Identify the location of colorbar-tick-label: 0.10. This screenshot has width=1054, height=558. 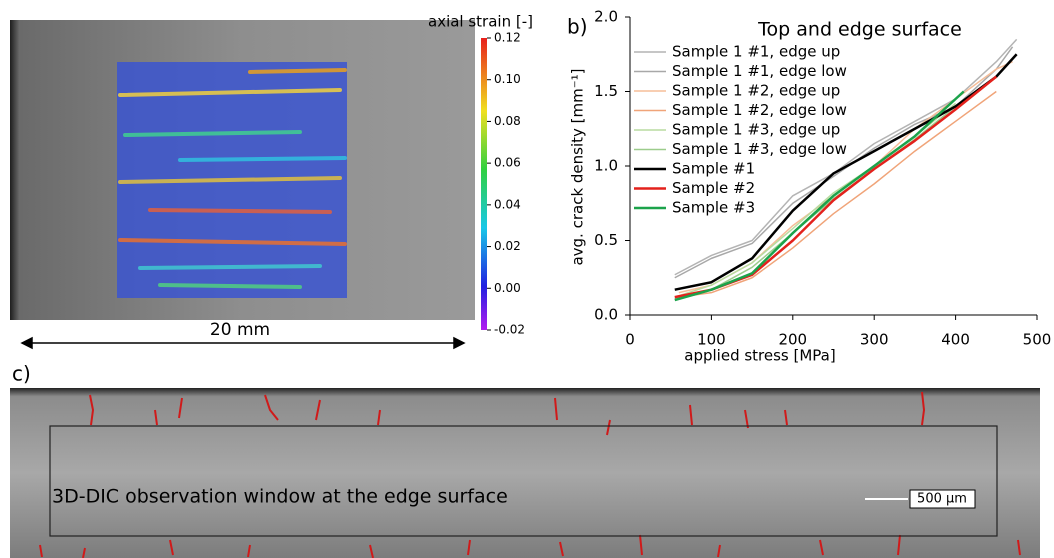
(507, 79).